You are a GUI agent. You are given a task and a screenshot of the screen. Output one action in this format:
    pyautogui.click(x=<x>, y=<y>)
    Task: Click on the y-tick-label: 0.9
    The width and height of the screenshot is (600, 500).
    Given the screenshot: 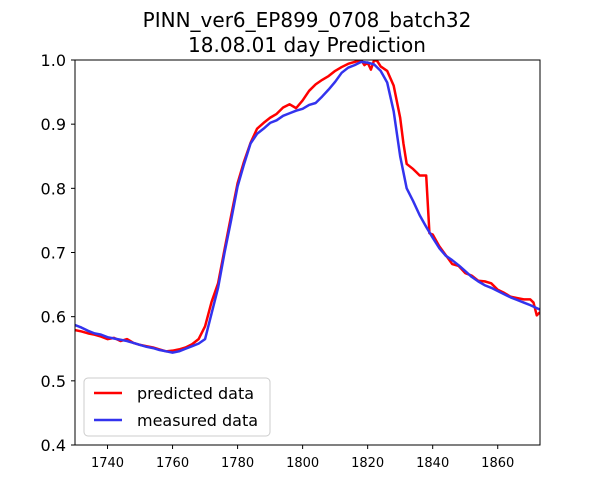 What is the action you would take?
    pyautogui.click(x=53, y=124)
    